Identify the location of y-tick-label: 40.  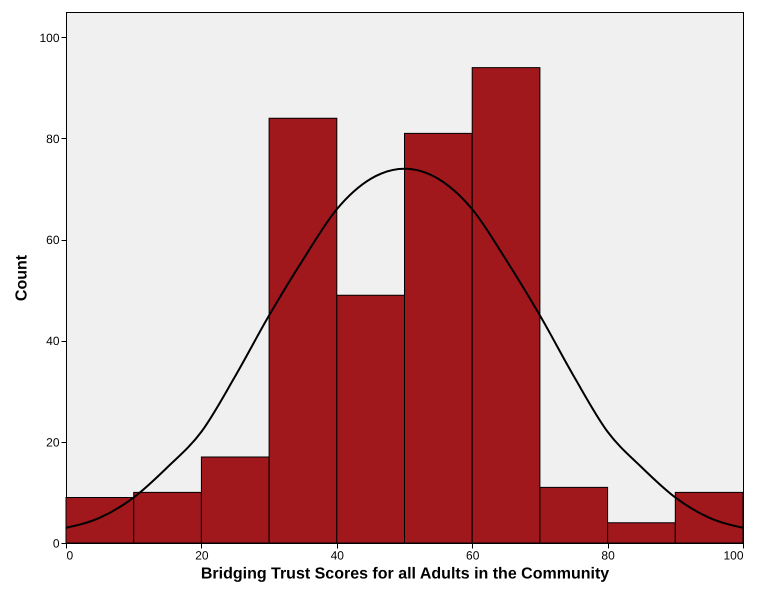
(53, 341).